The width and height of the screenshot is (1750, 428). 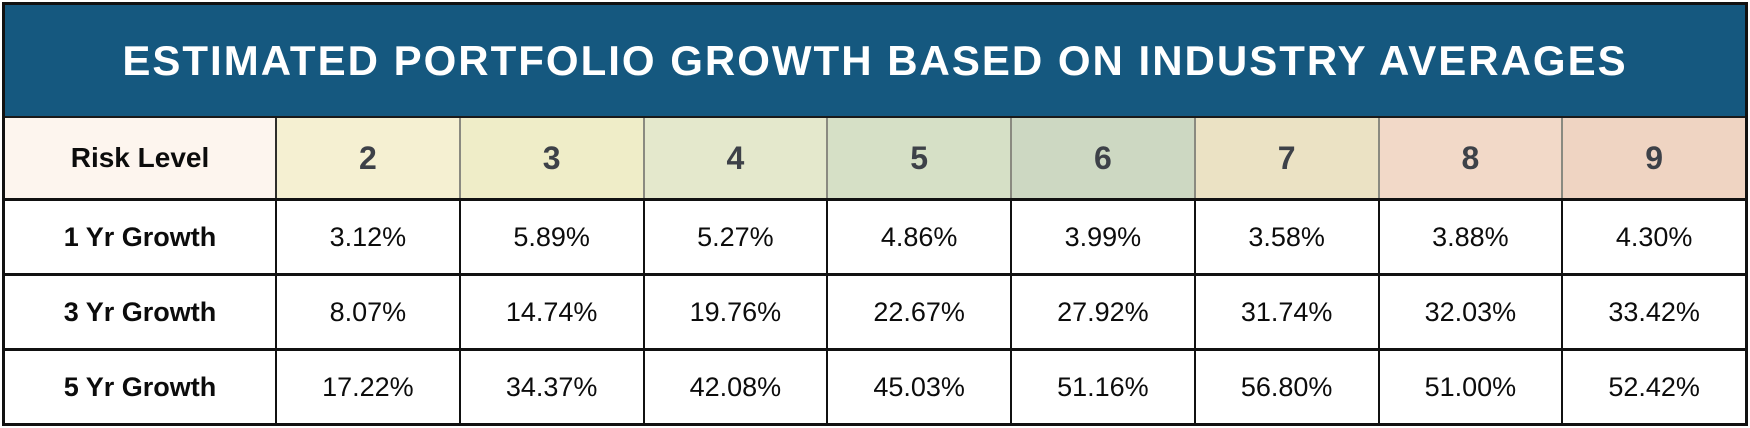 I want to click on risk-level-6-header: 6, so click(x=1102, y=158).